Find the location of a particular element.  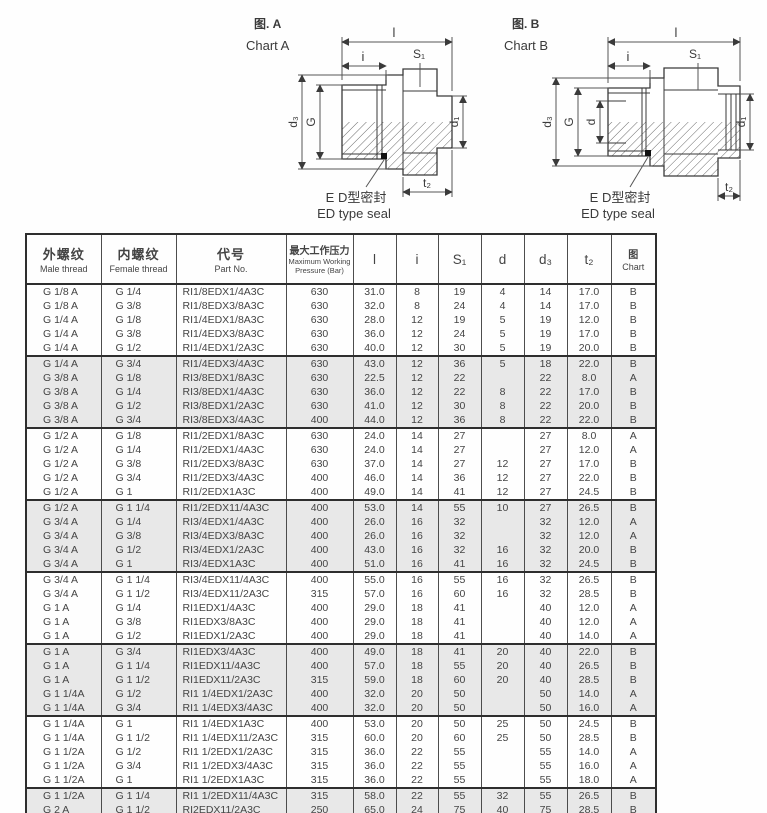

table-cell: 22.0 is located at coordinates (589, 420).